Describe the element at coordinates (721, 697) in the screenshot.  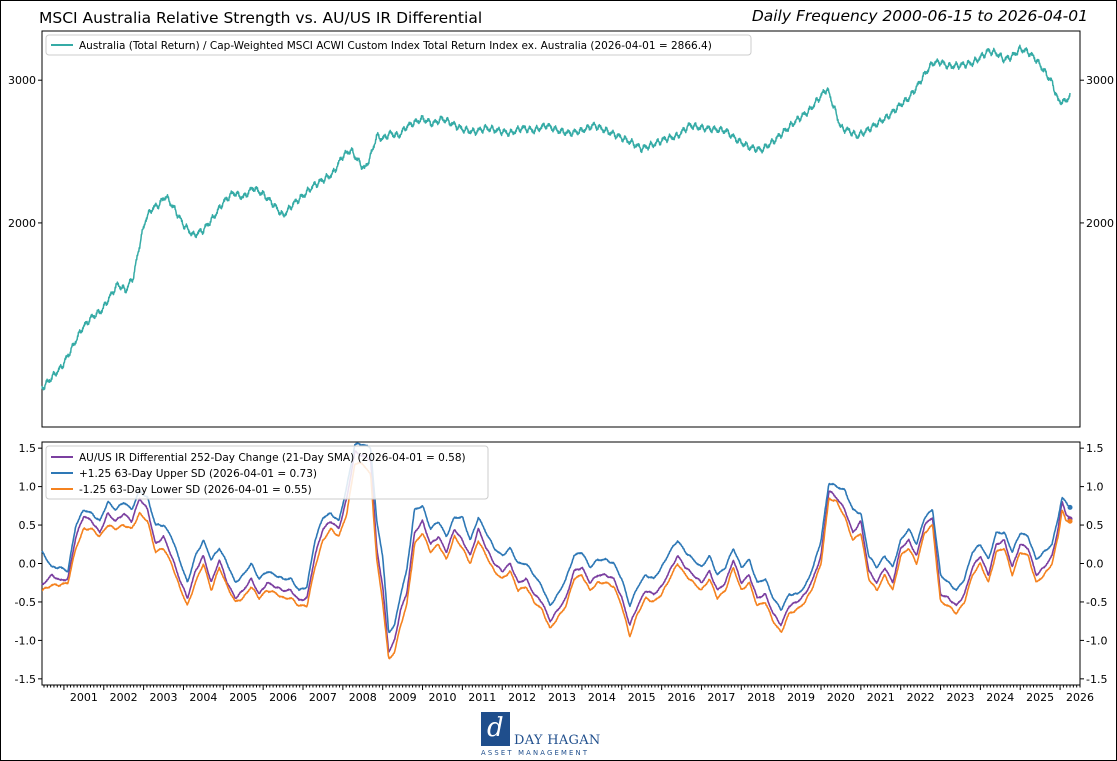
I see `x-tick-label: 2017` at that location.